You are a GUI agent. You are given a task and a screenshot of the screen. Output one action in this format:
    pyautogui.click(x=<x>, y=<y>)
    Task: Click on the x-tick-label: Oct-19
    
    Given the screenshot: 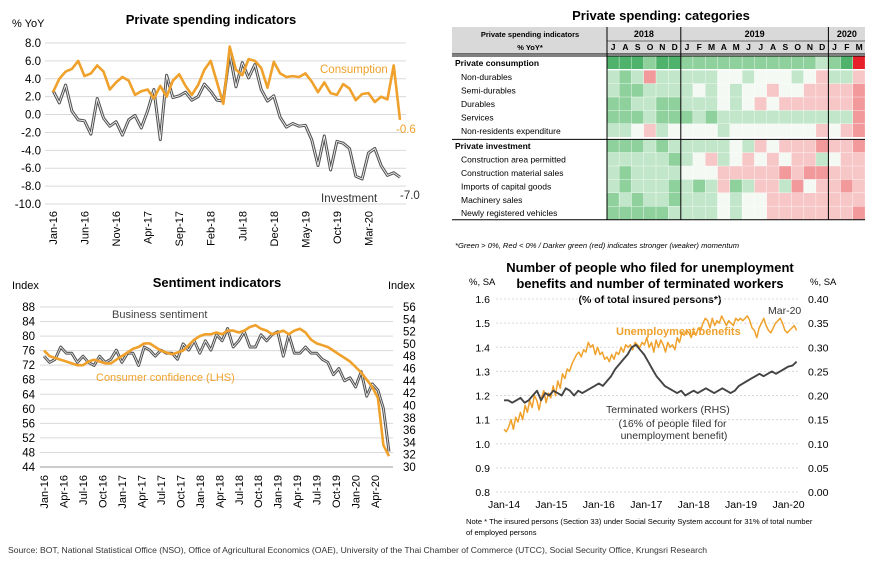 What is the action you would take?
    pyautogui.click(x=337, y=491)
    